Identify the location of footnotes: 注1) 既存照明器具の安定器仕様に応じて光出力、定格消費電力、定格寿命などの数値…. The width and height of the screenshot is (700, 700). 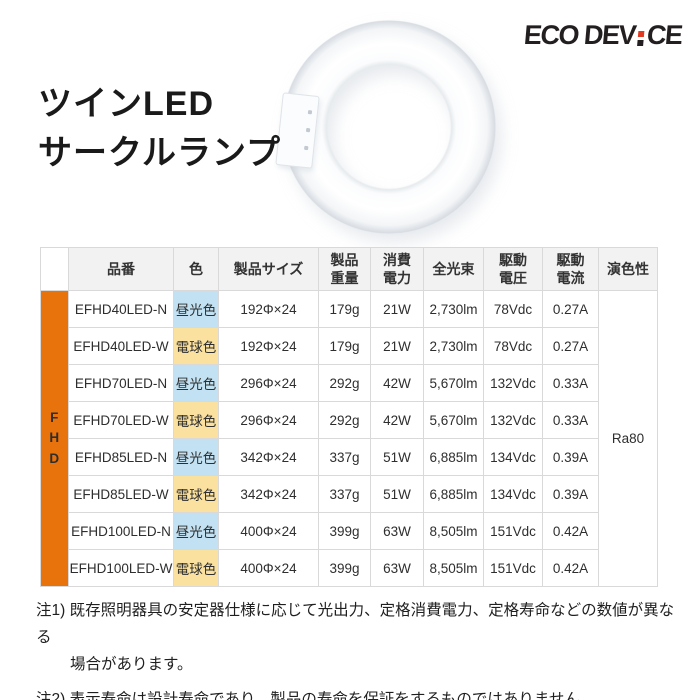
(360, 648).